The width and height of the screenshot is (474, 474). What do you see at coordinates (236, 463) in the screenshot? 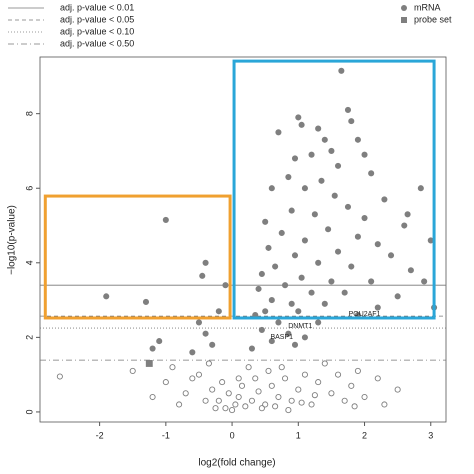
I see `x-axis-label: log2(fold change)` at bounding box center [236, 463].